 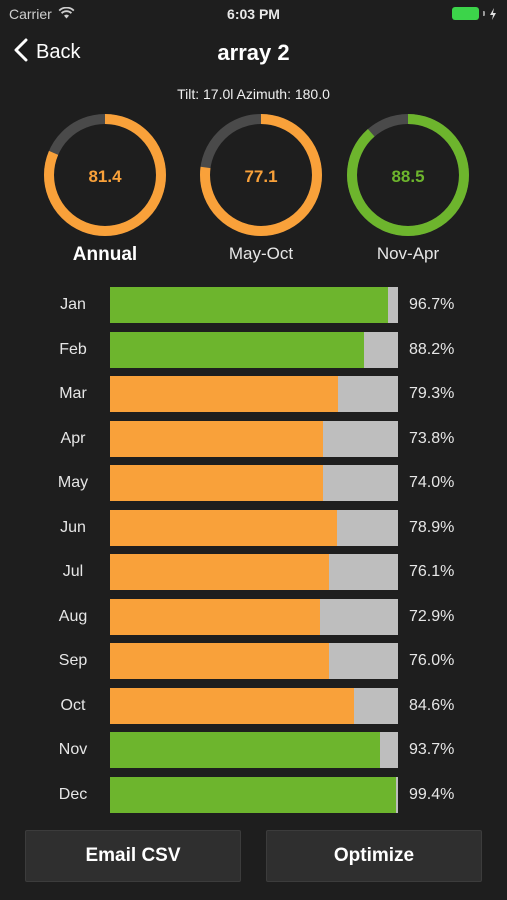 I want to click on bar-row-feb: Feb 88.2%, so click(x=253, y=350).